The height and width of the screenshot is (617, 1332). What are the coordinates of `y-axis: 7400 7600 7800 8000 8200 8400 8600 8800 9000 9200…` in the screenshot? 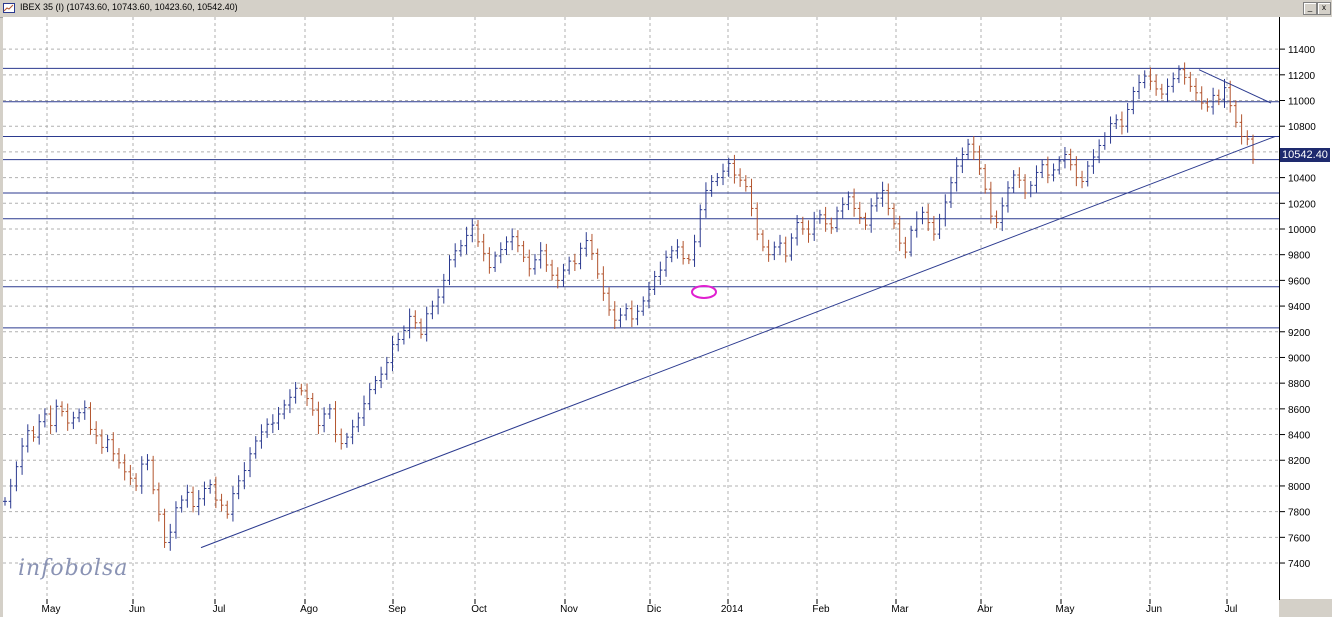 It's located at (1306, 308).